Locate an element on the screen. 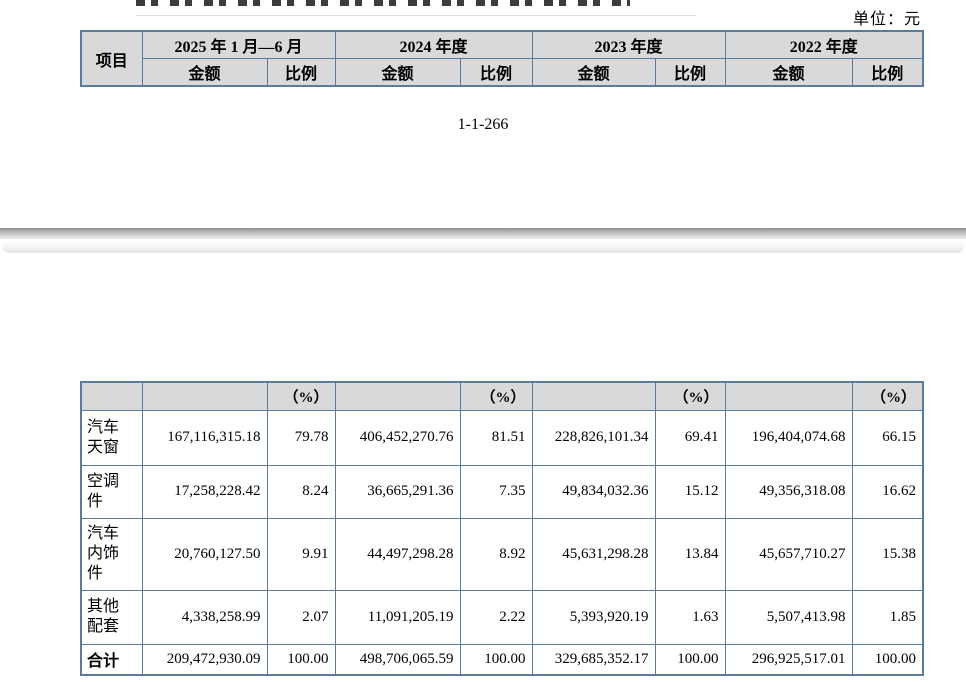 The height and width of the screenshot is (682, 966). amount-cell: 49,356,318.08 is located at coordinates (788, 491).